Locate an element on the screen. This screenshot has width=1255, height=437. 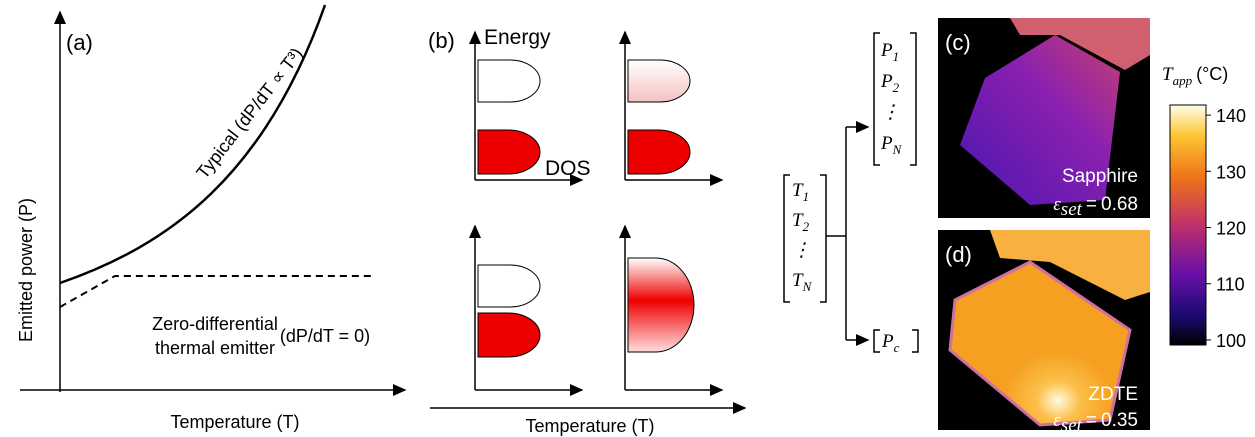
colorbar: Tapp (°C) 100 110 120 130 140 is located at coordinates (1204, 207).